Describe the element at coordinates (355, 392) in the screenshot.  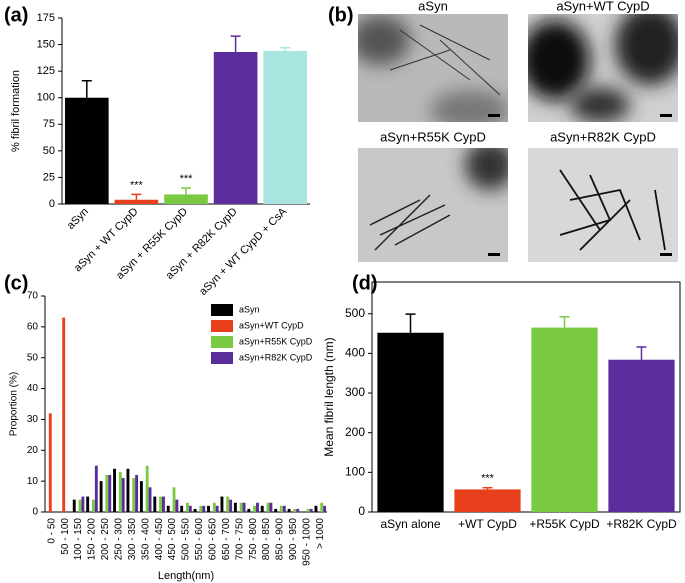
I see `y-tick-label: 300` at that location.